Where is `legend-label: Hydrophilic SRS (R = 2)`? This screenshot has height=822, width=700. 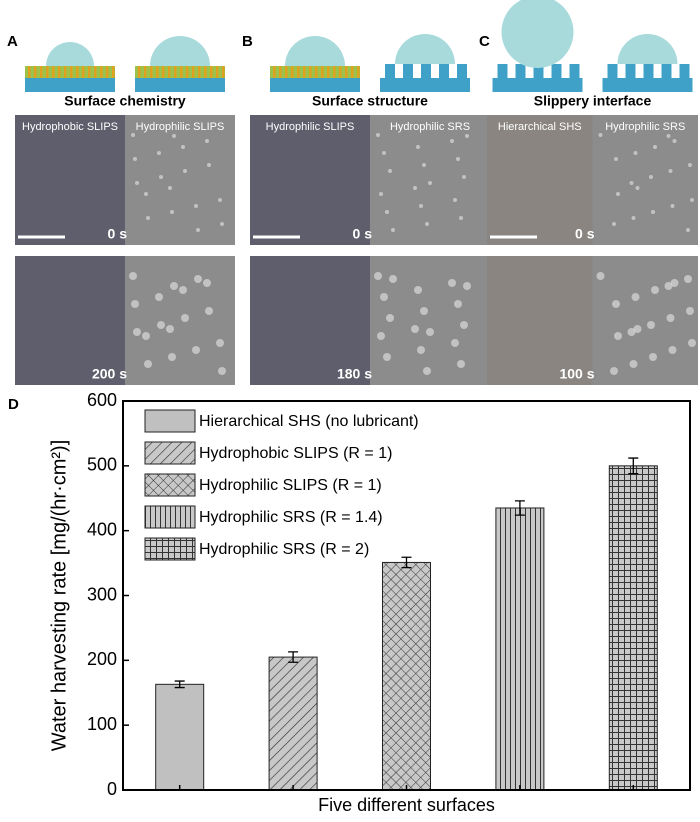
legend-label: Hydrophilic SRS (R = 2) is located at coordinates (284, 549).